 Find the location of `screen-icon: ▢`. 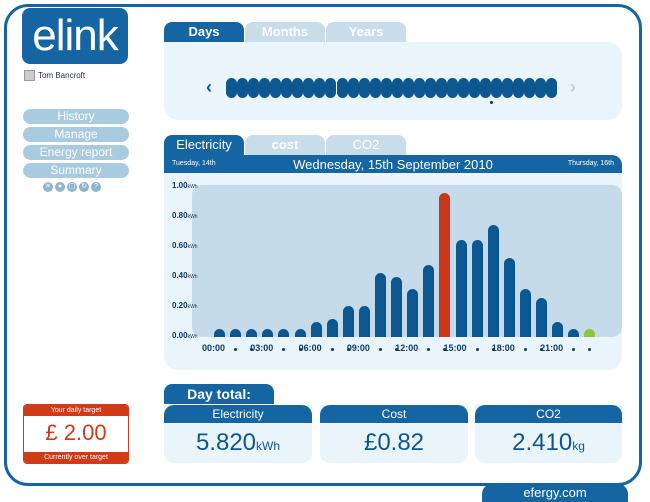

screen-icon: ▢ is located at coordinates (72, 187).